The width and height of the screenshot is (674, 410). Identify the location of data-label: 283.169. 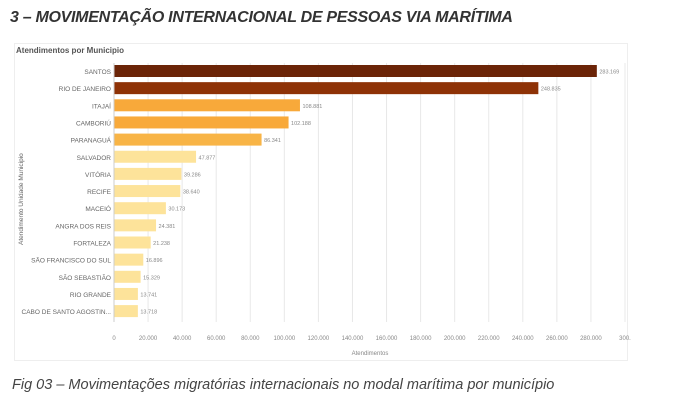
(609, 73).